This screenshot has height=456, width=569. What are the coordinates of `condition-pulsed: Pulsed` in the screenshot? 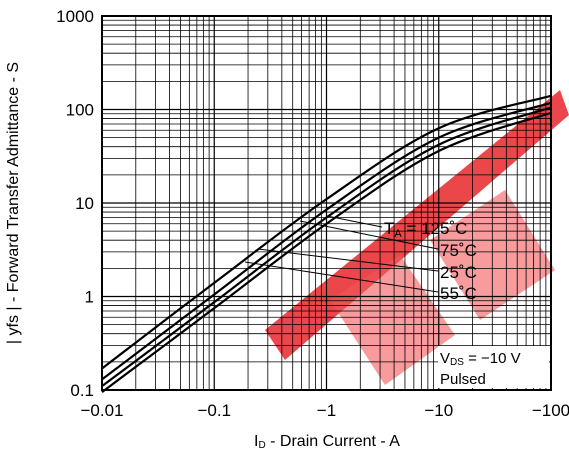 It's located at (463, 379).